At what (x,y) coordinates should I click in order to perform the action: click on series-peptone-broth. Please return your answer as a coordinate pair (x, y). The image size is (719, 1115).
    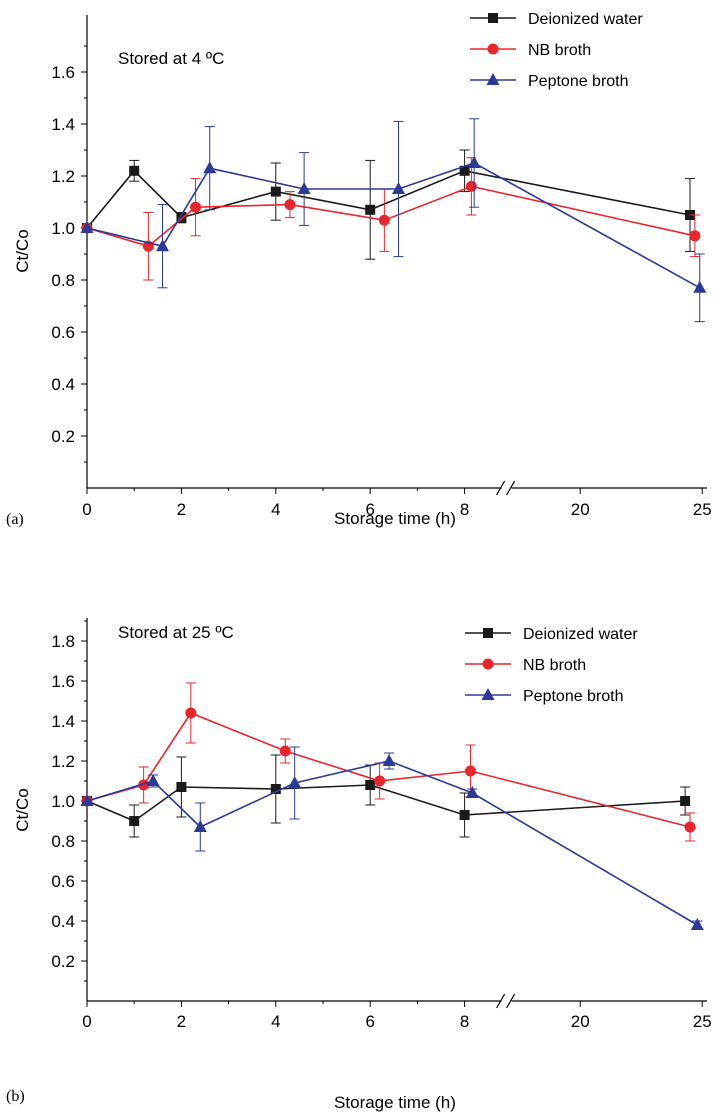
    Looking at the image, I should click on (392, 838).